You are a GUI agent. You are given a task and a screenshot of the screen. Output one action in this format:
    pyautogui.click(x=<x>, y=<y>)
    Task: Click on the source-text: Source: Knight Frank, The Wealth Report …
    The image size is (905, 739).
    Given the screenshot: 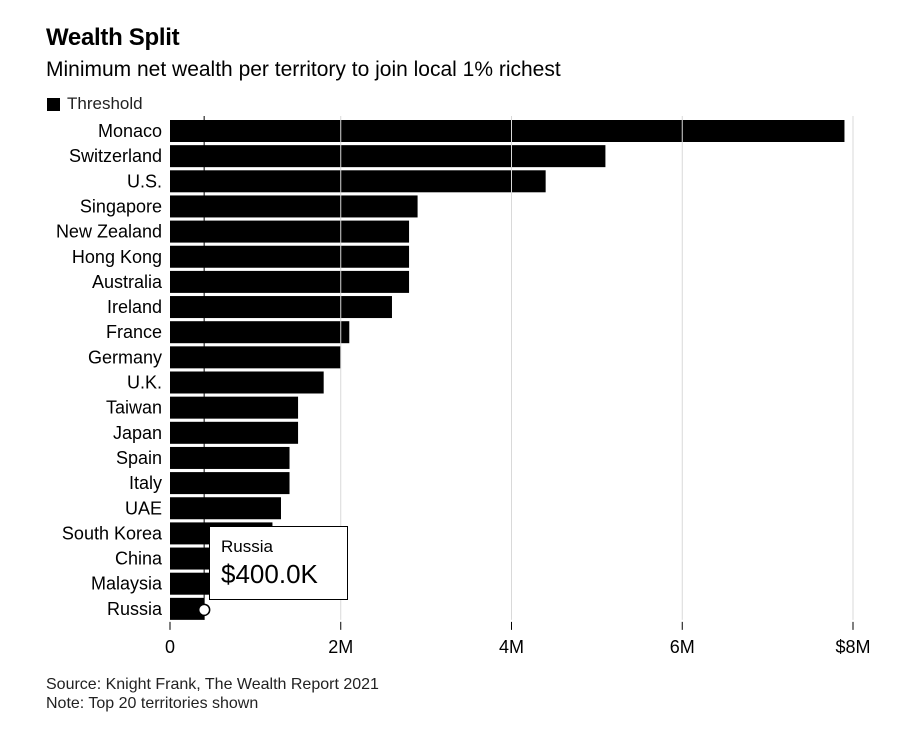 What is the action you would take?
    pyautogui.click(x=212, y=684)
    